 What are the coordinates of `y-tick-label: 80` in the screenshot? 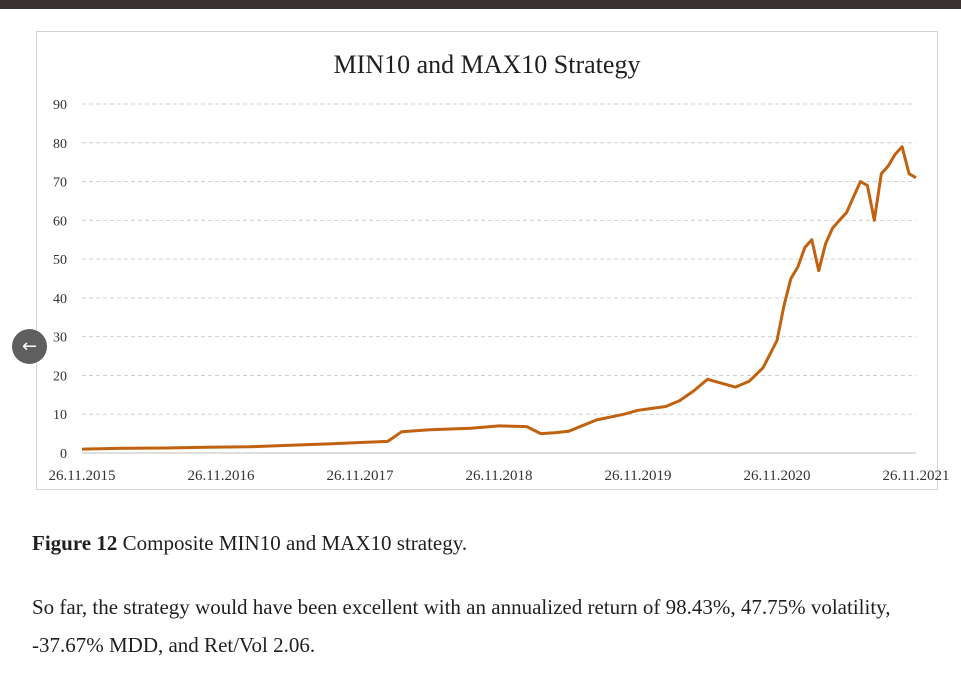 It's located at (60, 144).